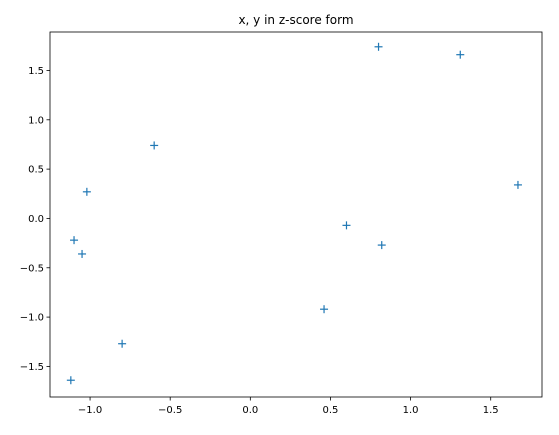 This screenshot has height=435, width=559. I want to click on y-tick-label: −1.5, so click(32, 367).